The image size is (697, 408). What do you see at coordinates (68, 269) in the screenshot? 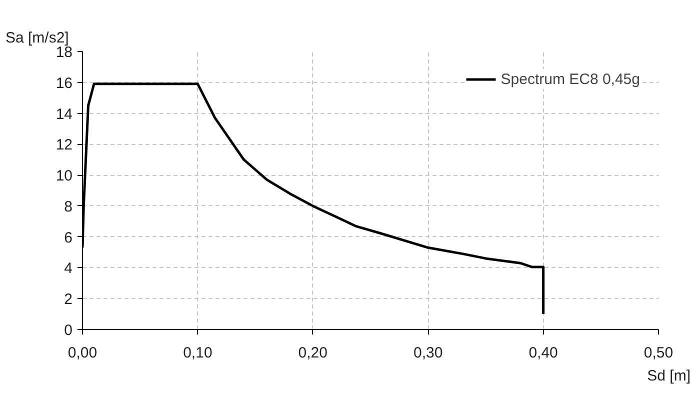
I see `y-tick-label: 4` at bounding box center [68, 269].